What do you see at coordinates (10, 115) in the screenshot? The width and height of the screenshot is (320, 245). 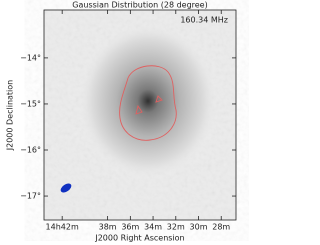 I see `y-axis-label: J2000 Declination` at bounding box center [10, 115].